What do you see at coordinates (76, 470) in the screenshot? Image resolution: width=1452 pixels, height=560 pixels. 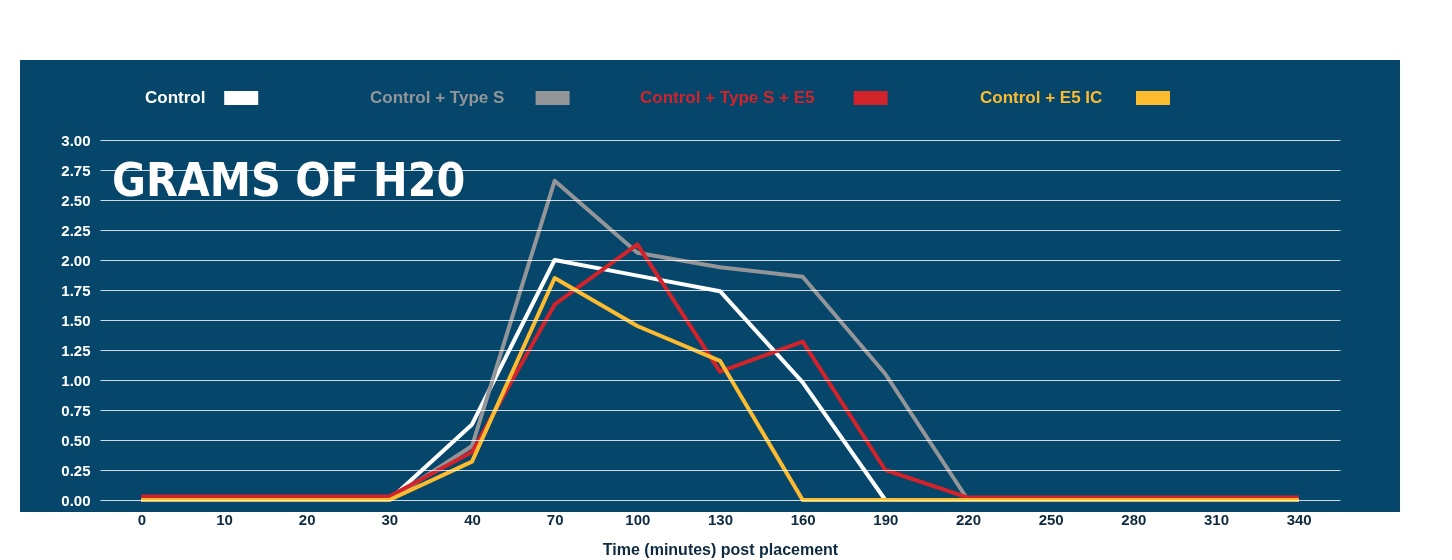 I see `y-tick-label: 0.25` at bounding box center [76, 470].